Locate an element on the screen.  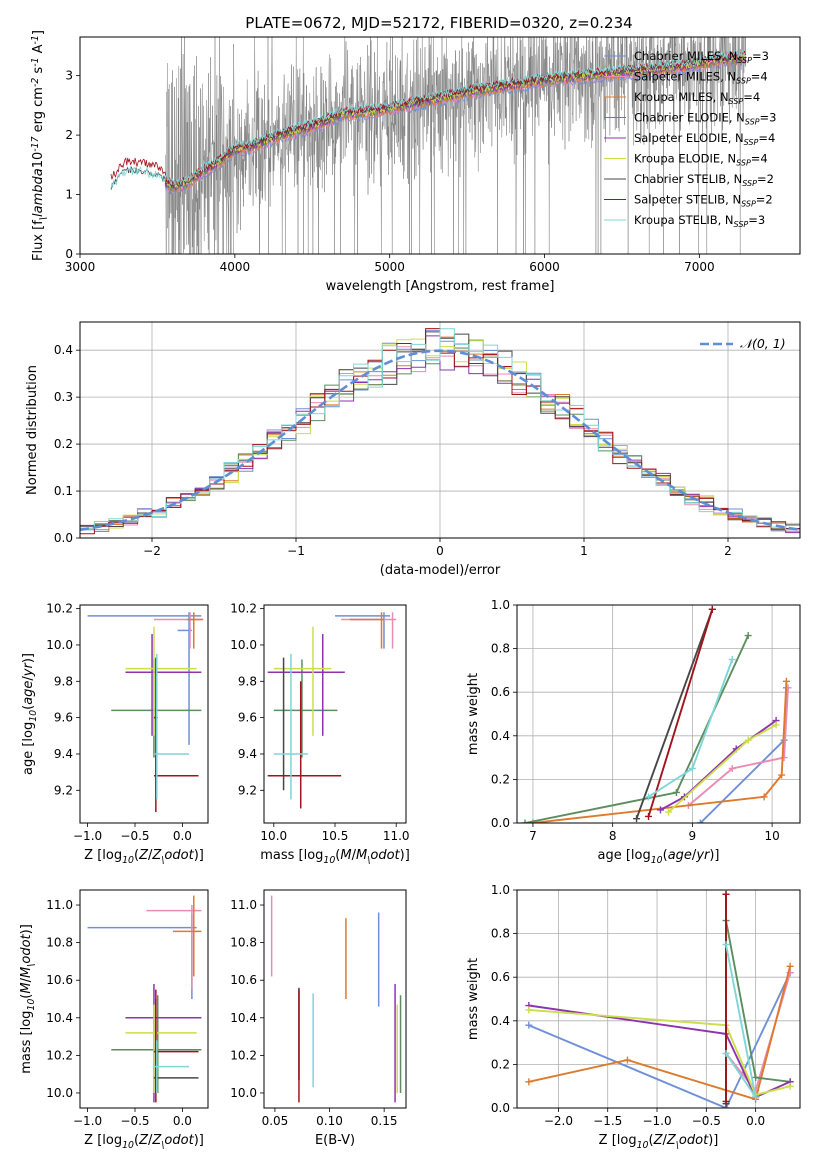
weight-line-chabrier-elodie is located at coordinates (637, 729).